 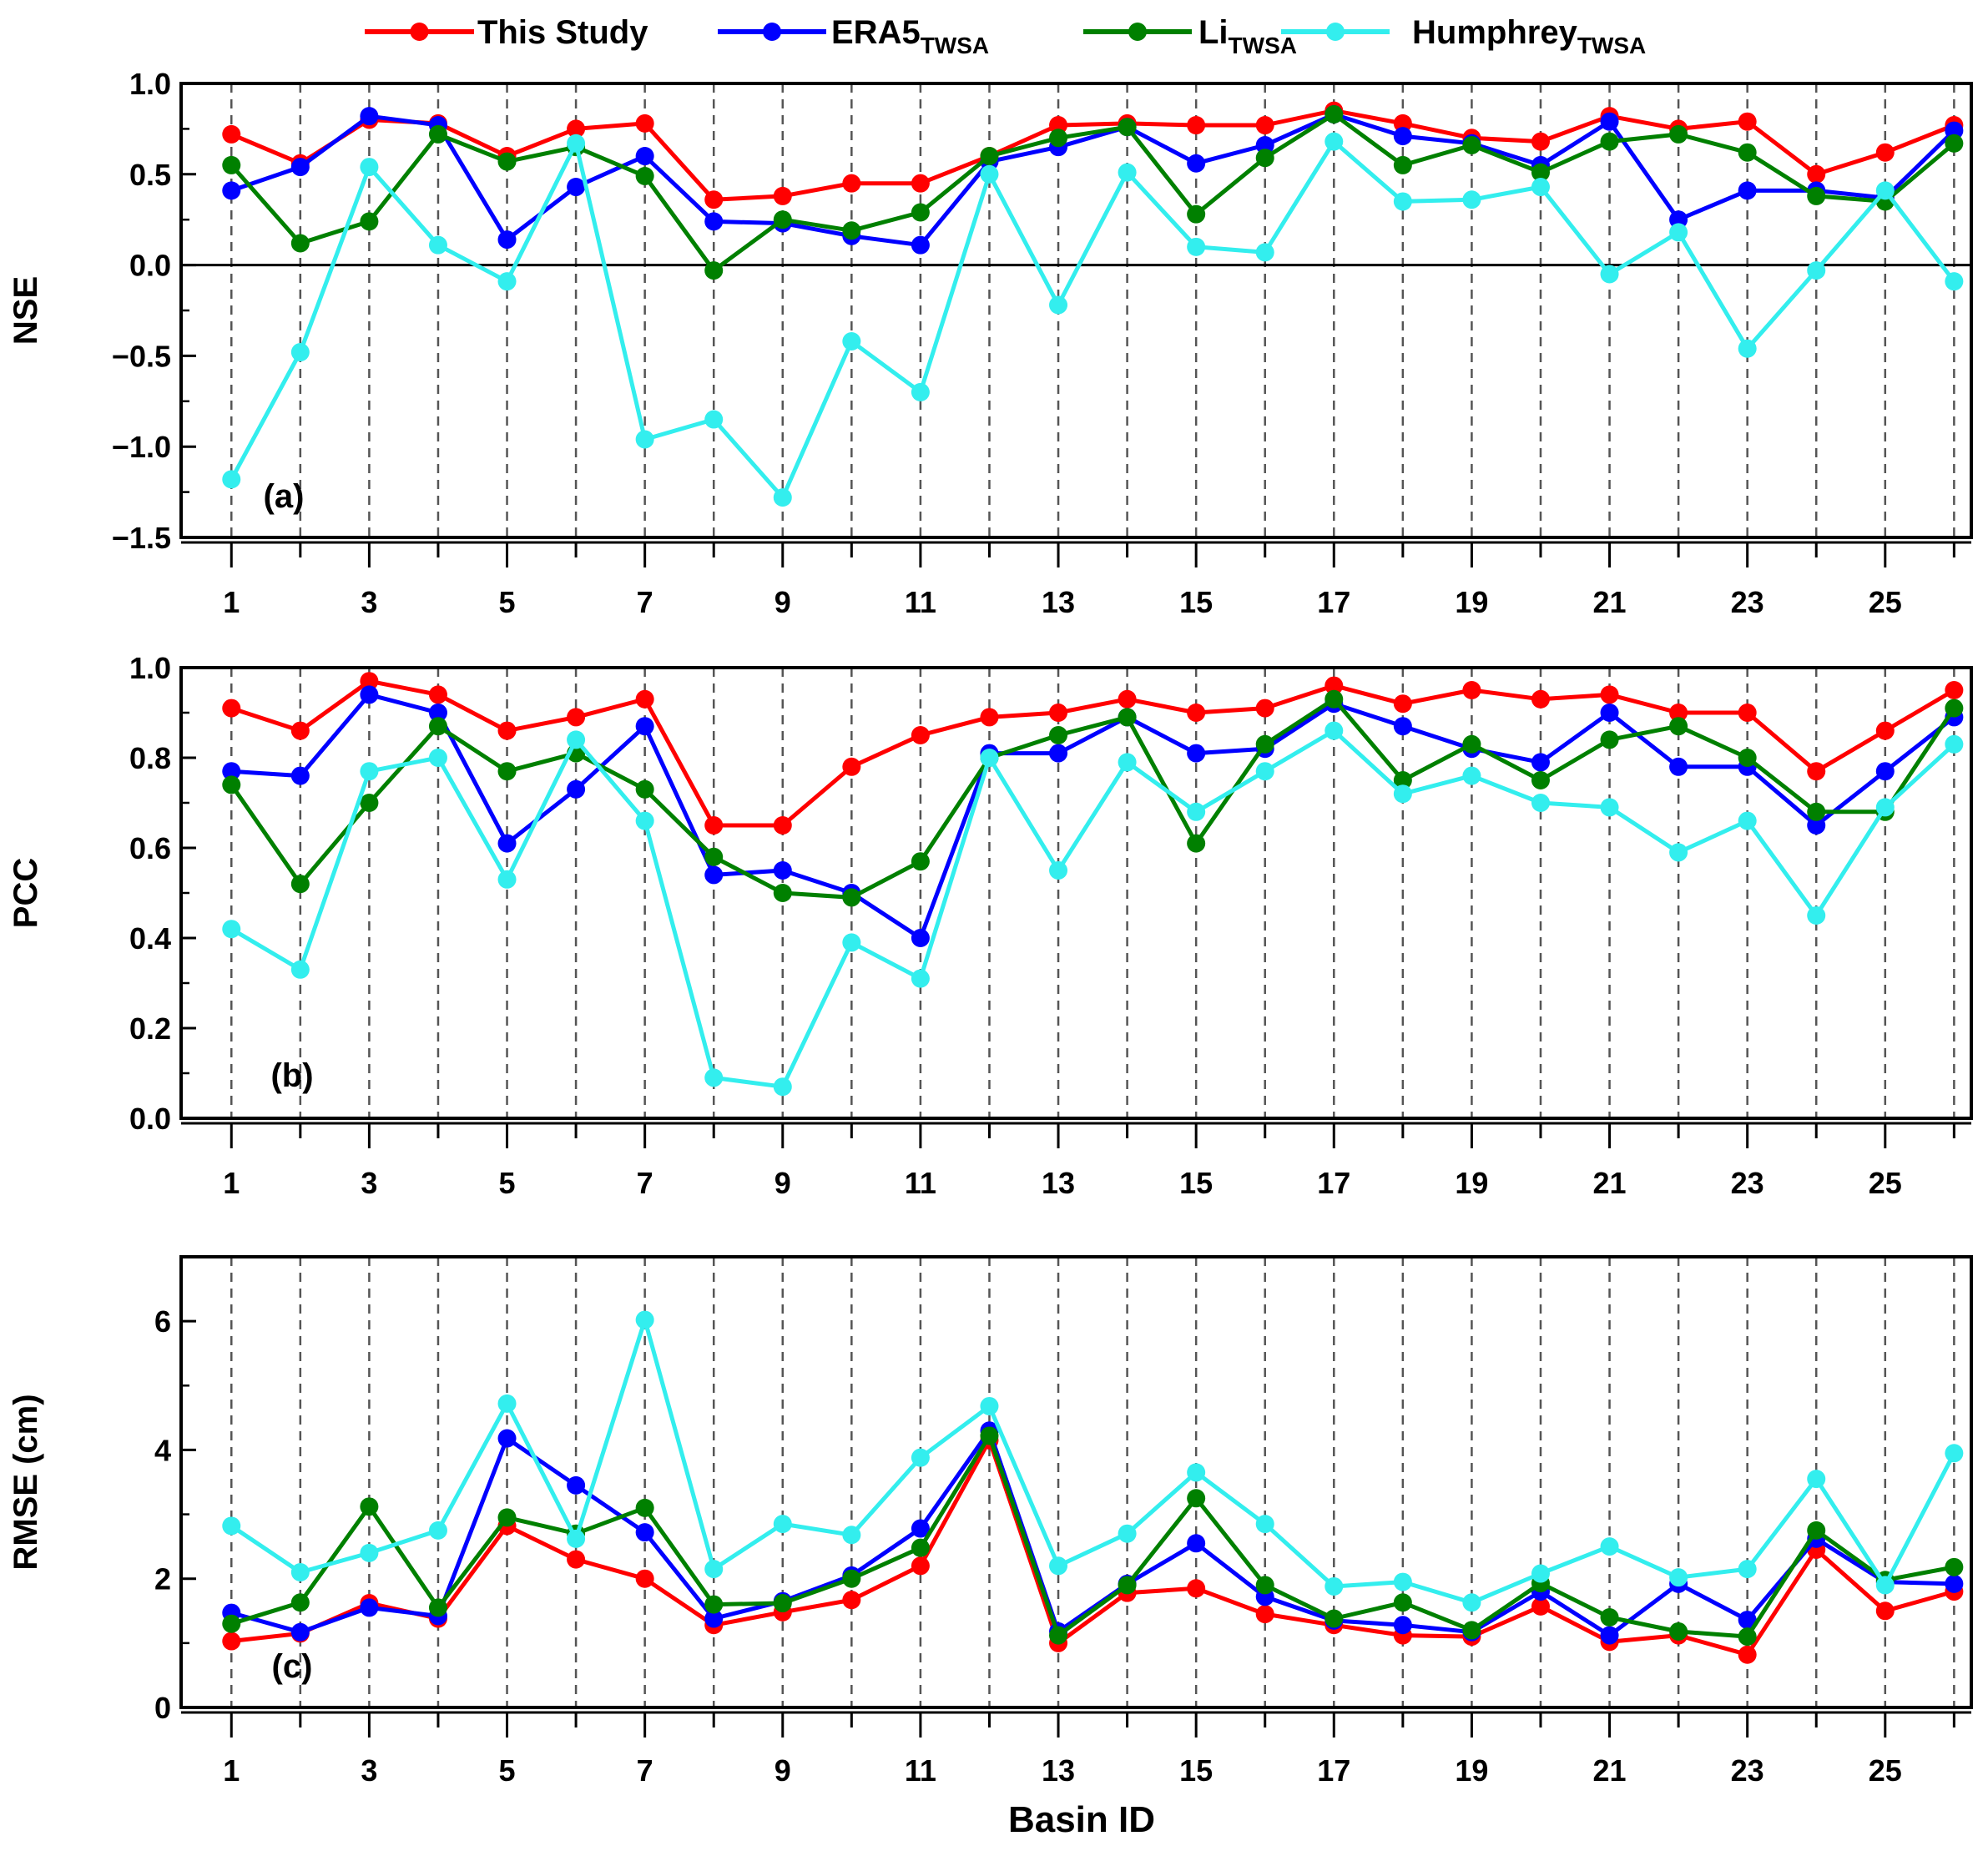 What do you see at coordinates (150, 266) in the screenshot?
I see `y-tick-label: 0.0` at bounding box center [150, 266].